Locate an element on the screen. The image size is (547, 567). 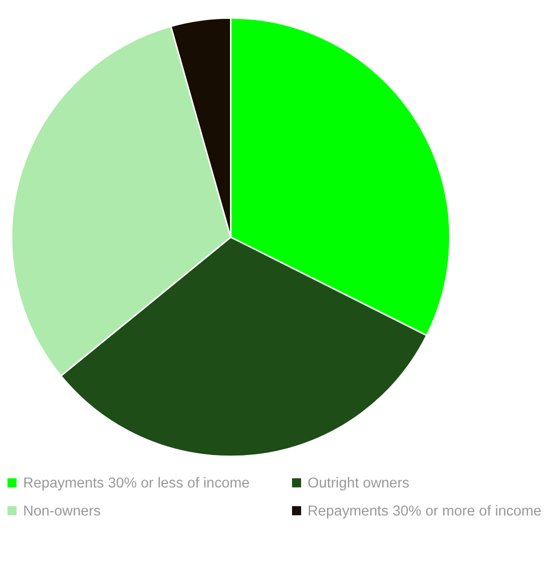
legend-label: Repayments 30% or less of income is located at coordinates (136, 484).